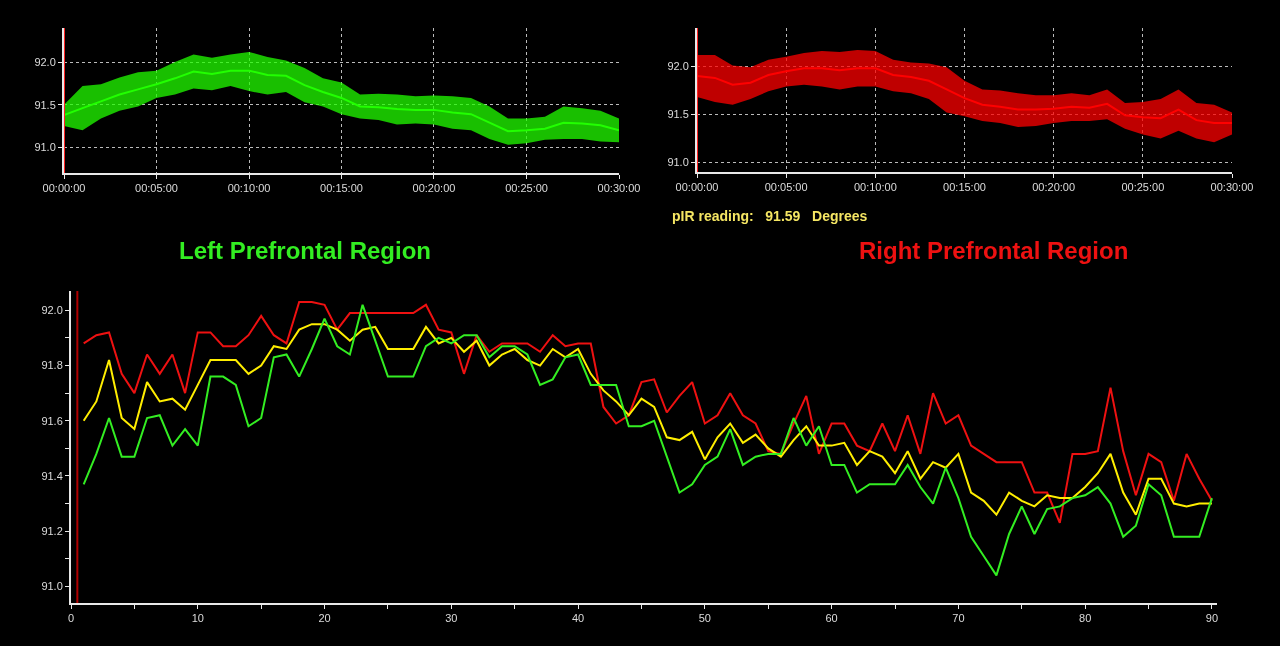  What do you see at coordinates (451, 618) in the screenshot?
I see `x-tick-label: 30` at bounding box center [451, 618].